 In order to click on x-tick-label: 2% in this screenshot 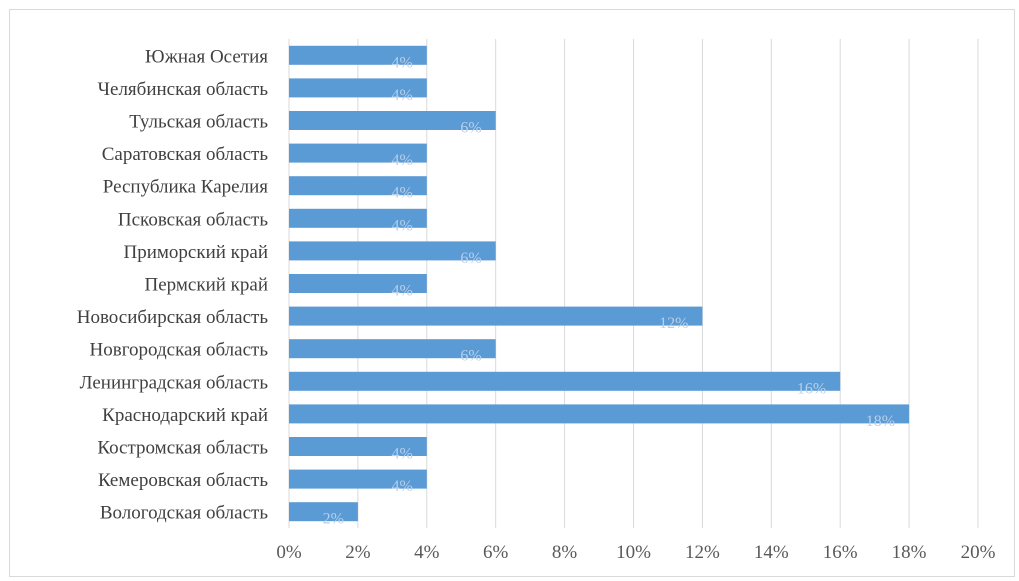, I will do `click(358, 552)`.